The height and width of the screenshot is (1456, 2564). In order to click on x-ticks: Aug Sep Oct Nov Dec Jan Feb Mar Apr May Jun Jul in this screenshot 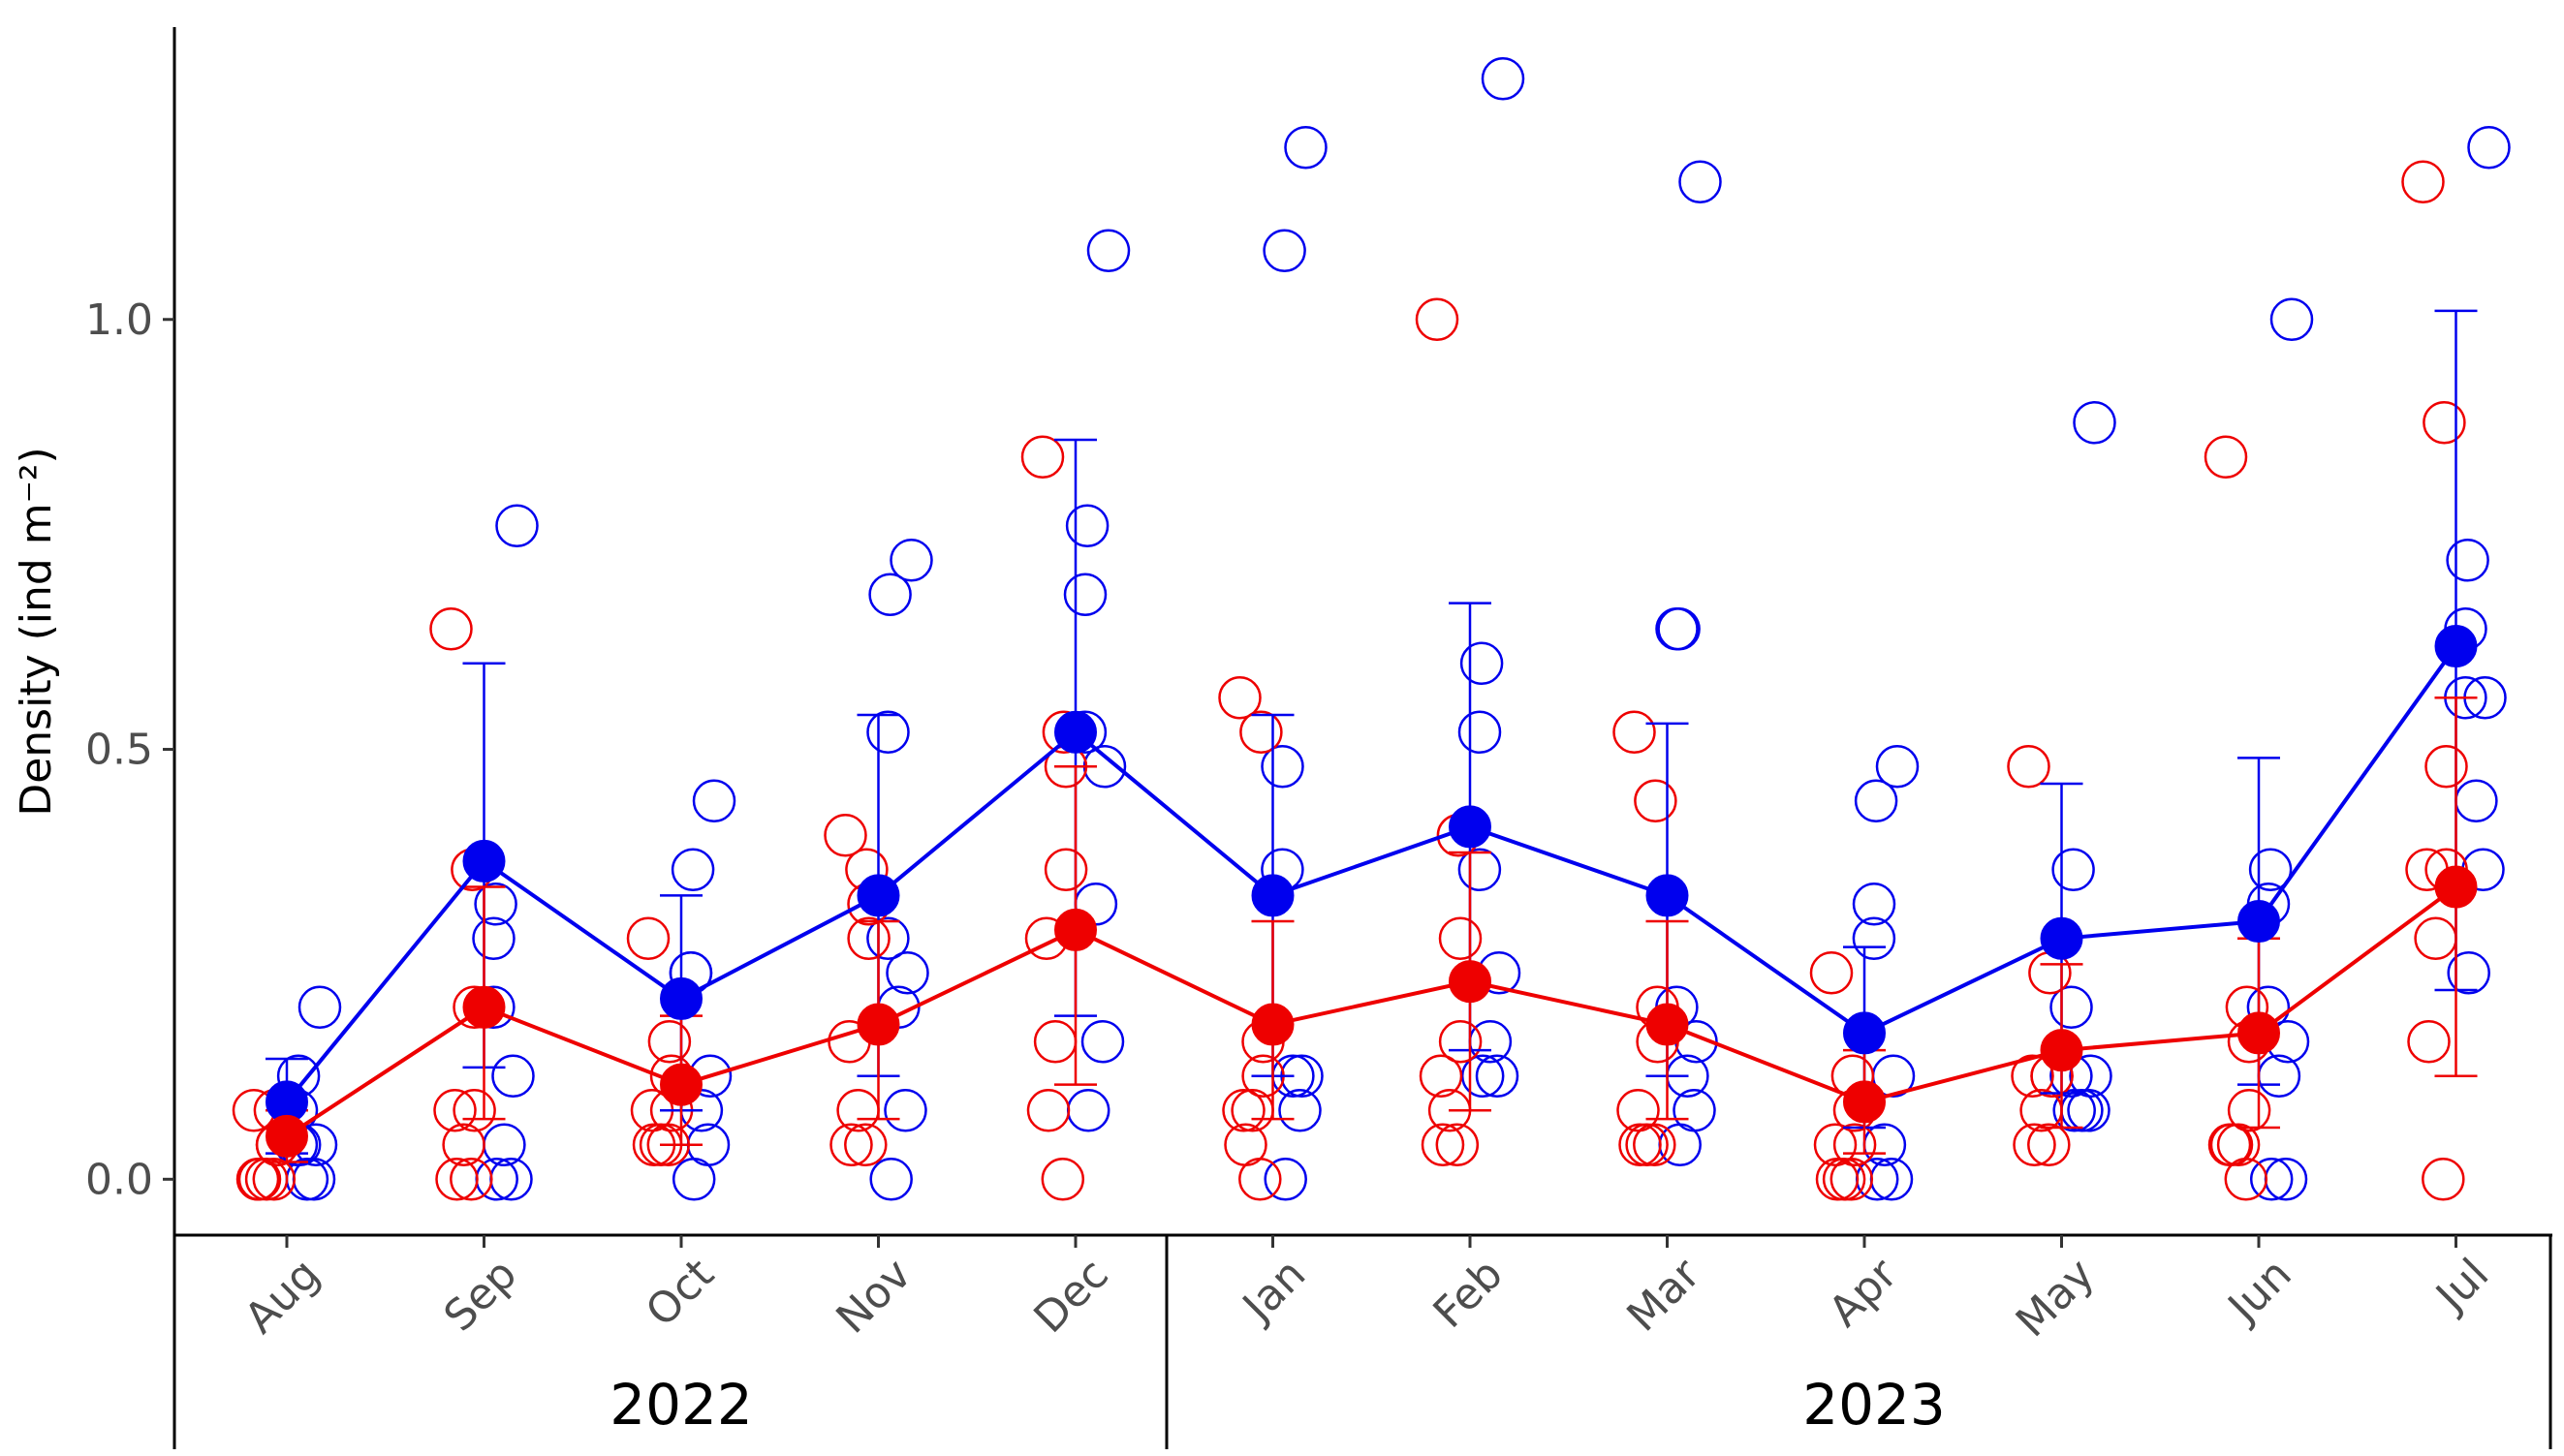, I will do `click(1366, 1291)`.